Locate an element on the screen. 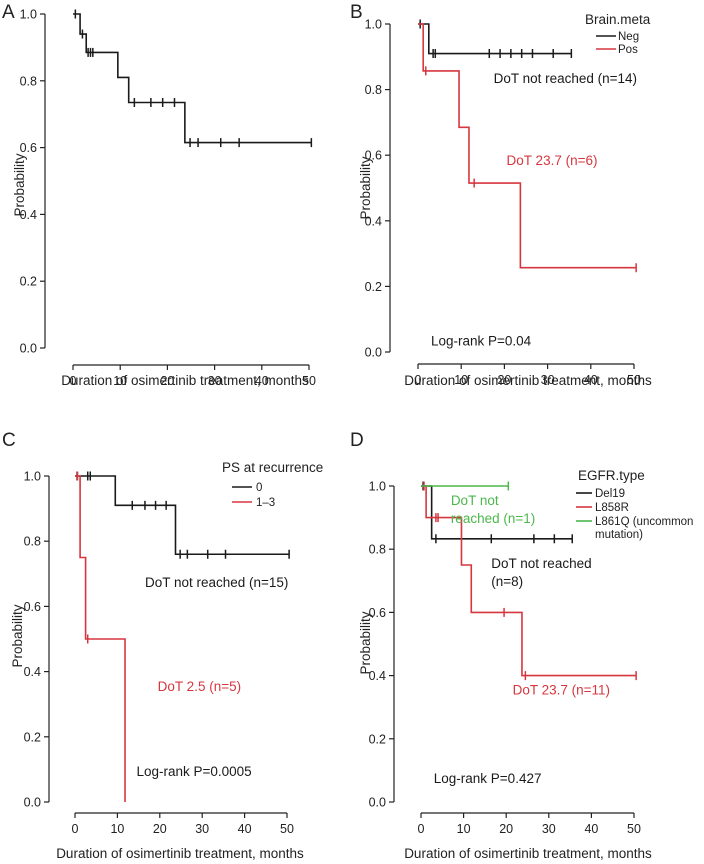 This screenshot has height=864, width=704. annotation-text: DoT not reached (n=1) is located at coordinates (493, 509).